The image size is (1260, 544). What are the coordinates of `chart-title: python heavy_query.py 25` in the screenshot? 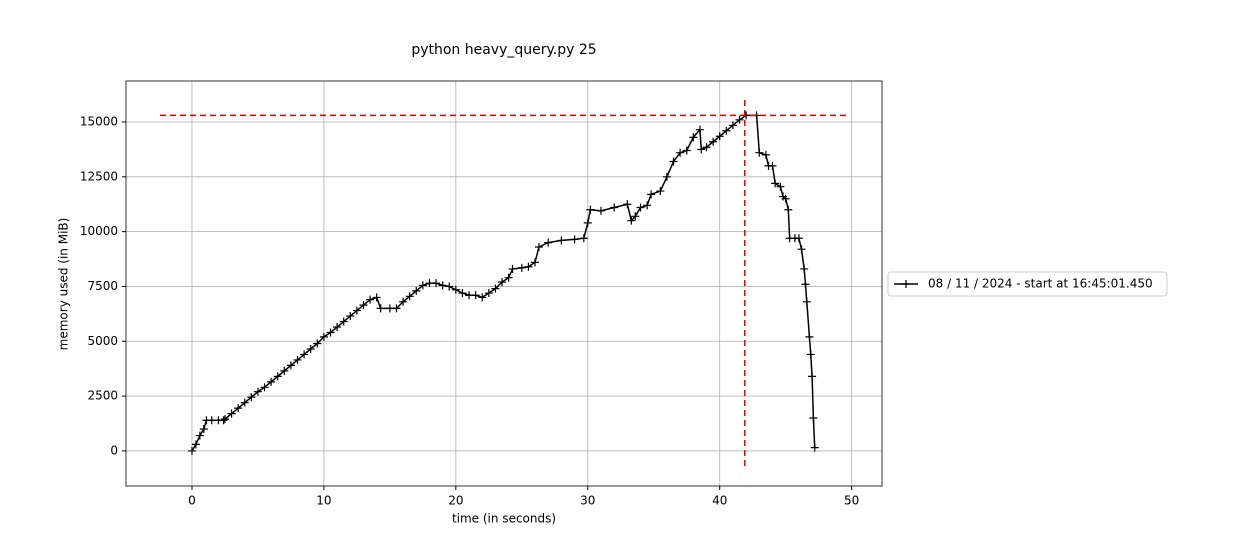 It's located at (503, 50).